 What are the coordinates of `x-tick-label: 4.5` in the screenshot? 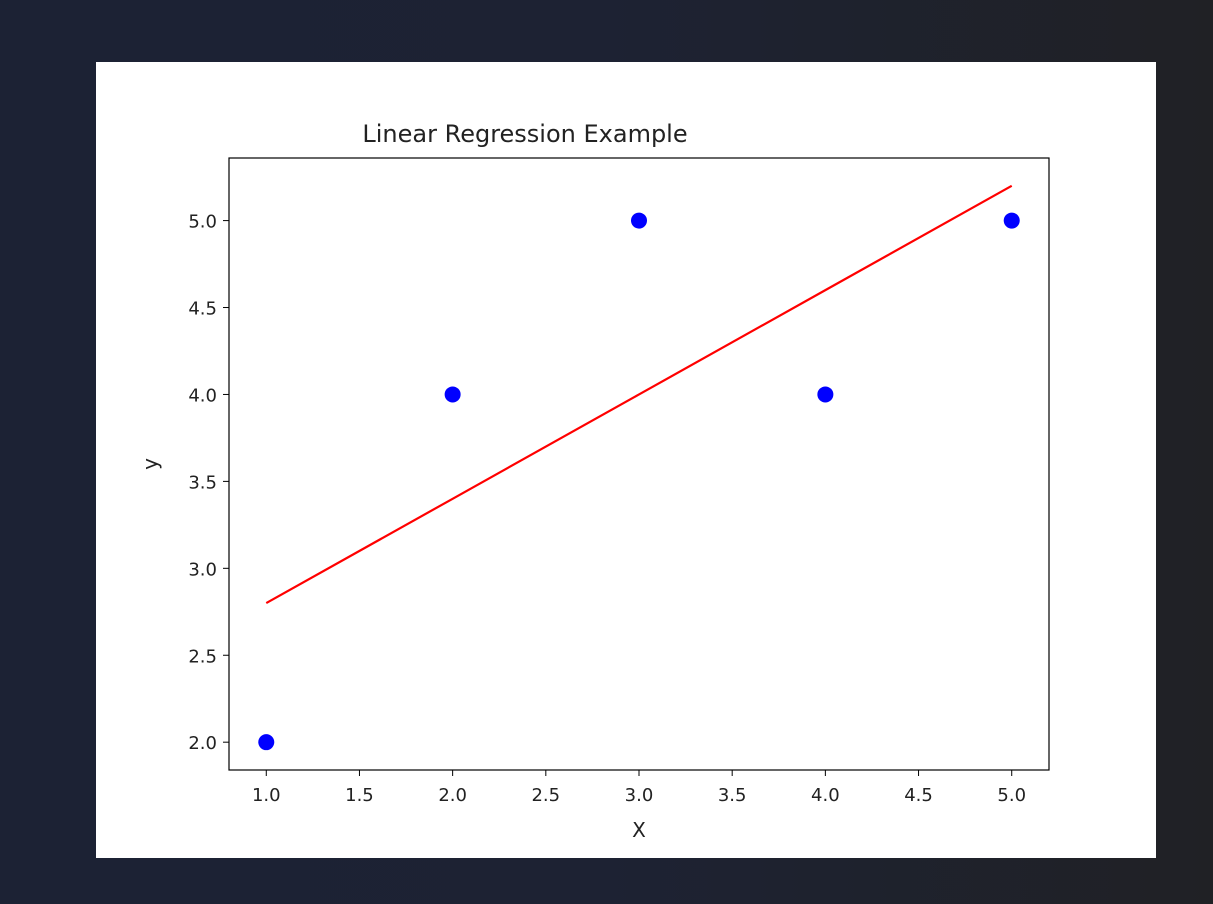 It's located at (918, 795).